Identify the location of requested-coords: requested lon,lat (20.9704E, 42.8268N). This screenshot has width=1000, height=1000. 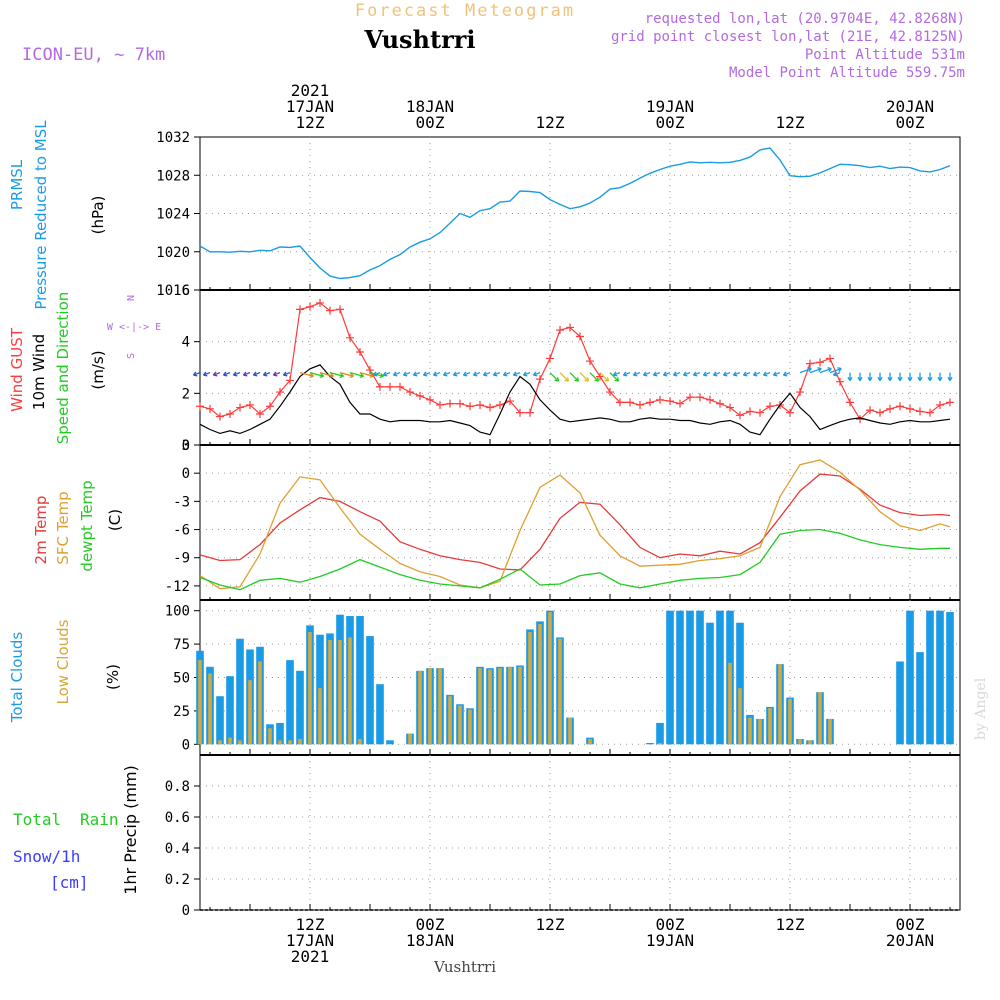
(805, 19).